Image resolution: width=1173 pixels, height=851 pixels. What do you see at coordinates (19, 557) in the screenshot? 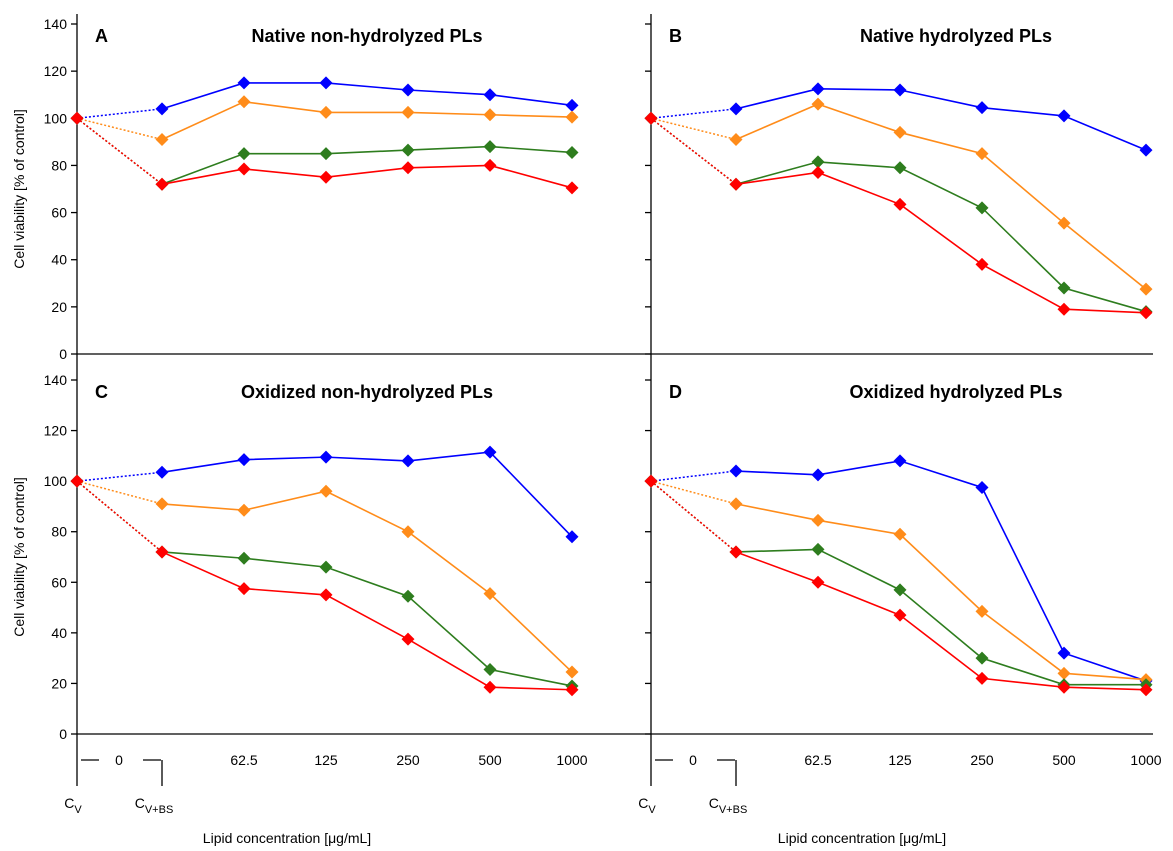
I see `y-axis-label: Cell viability [% of control]` at bounding box center [19, 557].